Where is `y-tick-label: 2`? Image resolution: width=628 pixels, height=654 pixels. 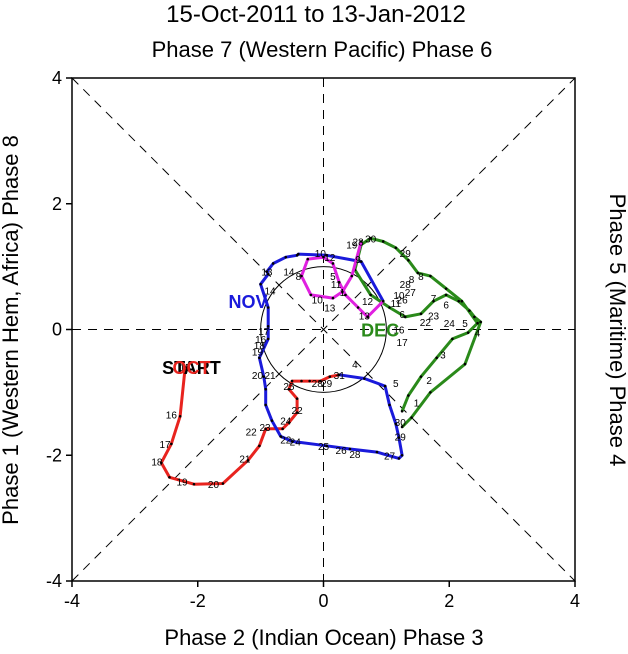 y-tick-label: 2 is located at coordinates (57, 204).